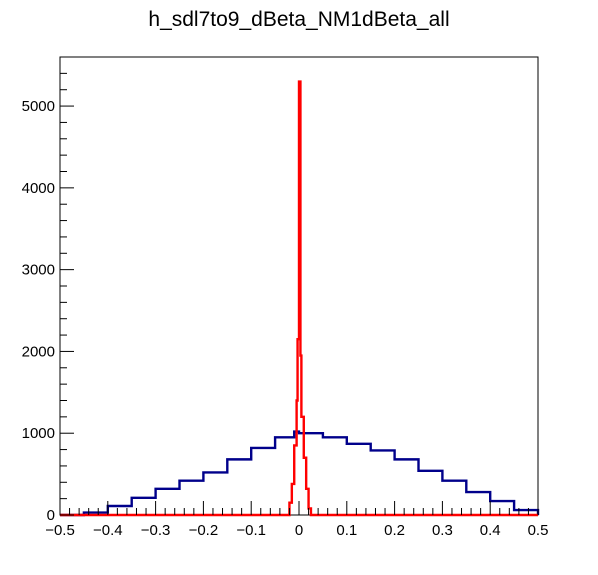 The width and height of the screenshot is (598, 575). What do you see at coordinates (38, 270) in the screenshot?
I see `y-tick-label: 3000` at bounding box center [38, 270].